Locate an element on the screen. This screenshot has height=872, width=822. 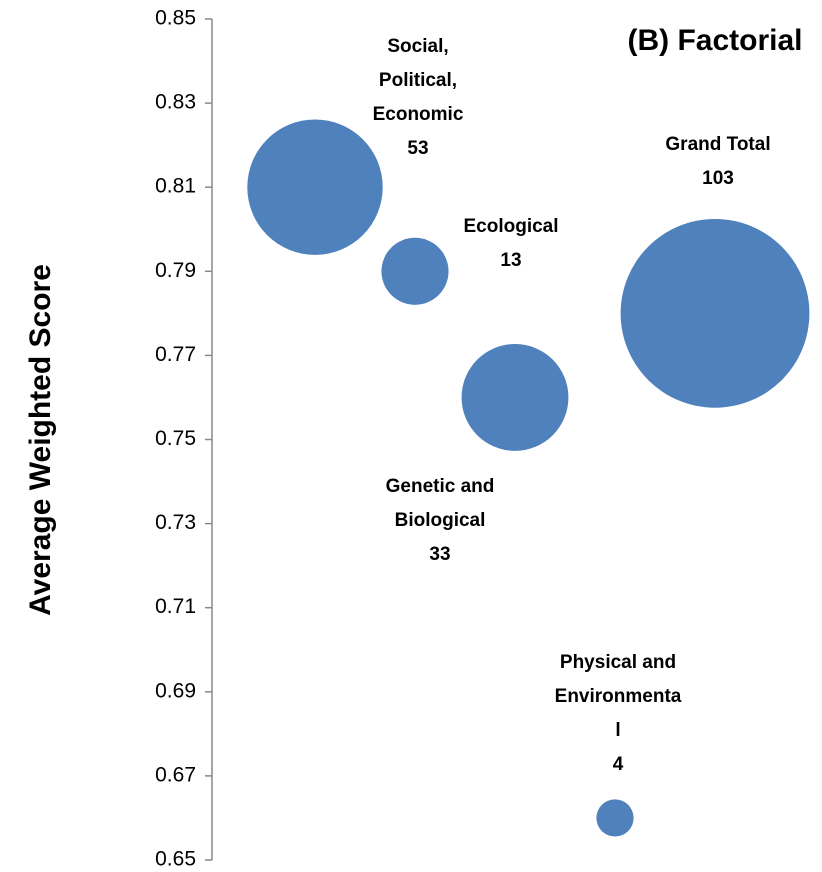
bubble-label: Social, is located at coordinates (417, 46).